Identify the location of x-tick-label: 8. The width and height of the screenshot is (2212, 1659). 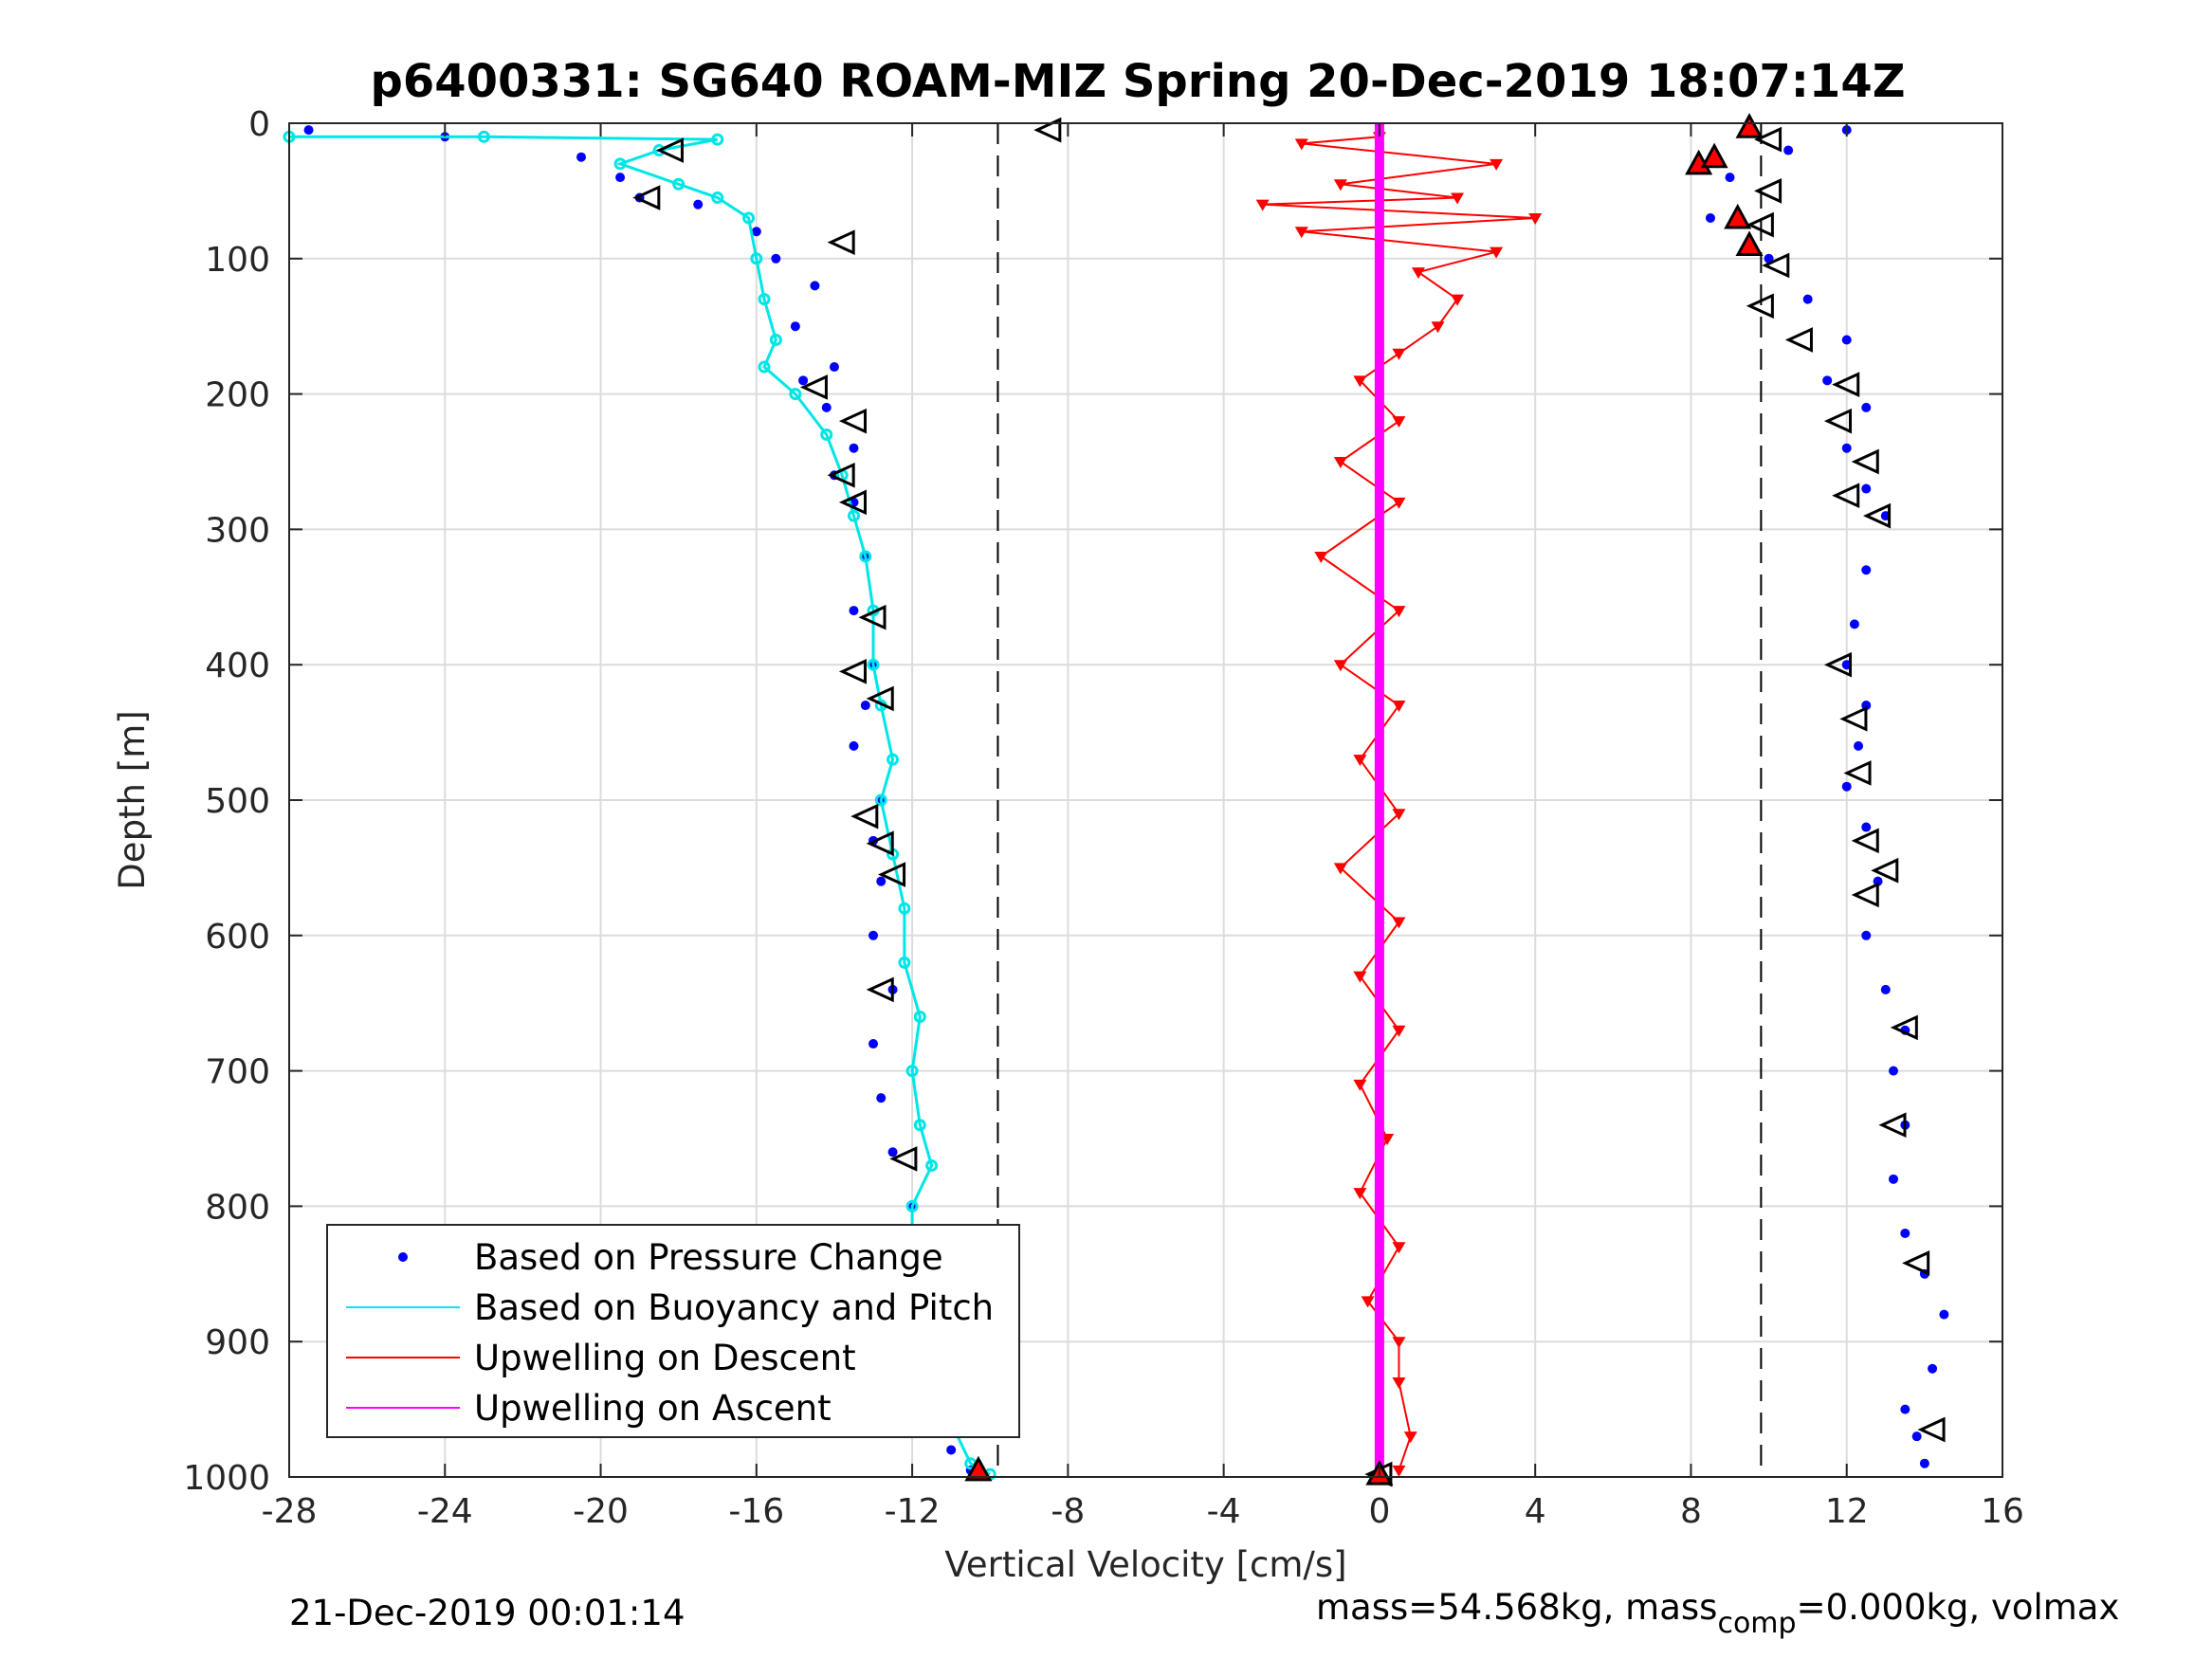
(1691, 1511).